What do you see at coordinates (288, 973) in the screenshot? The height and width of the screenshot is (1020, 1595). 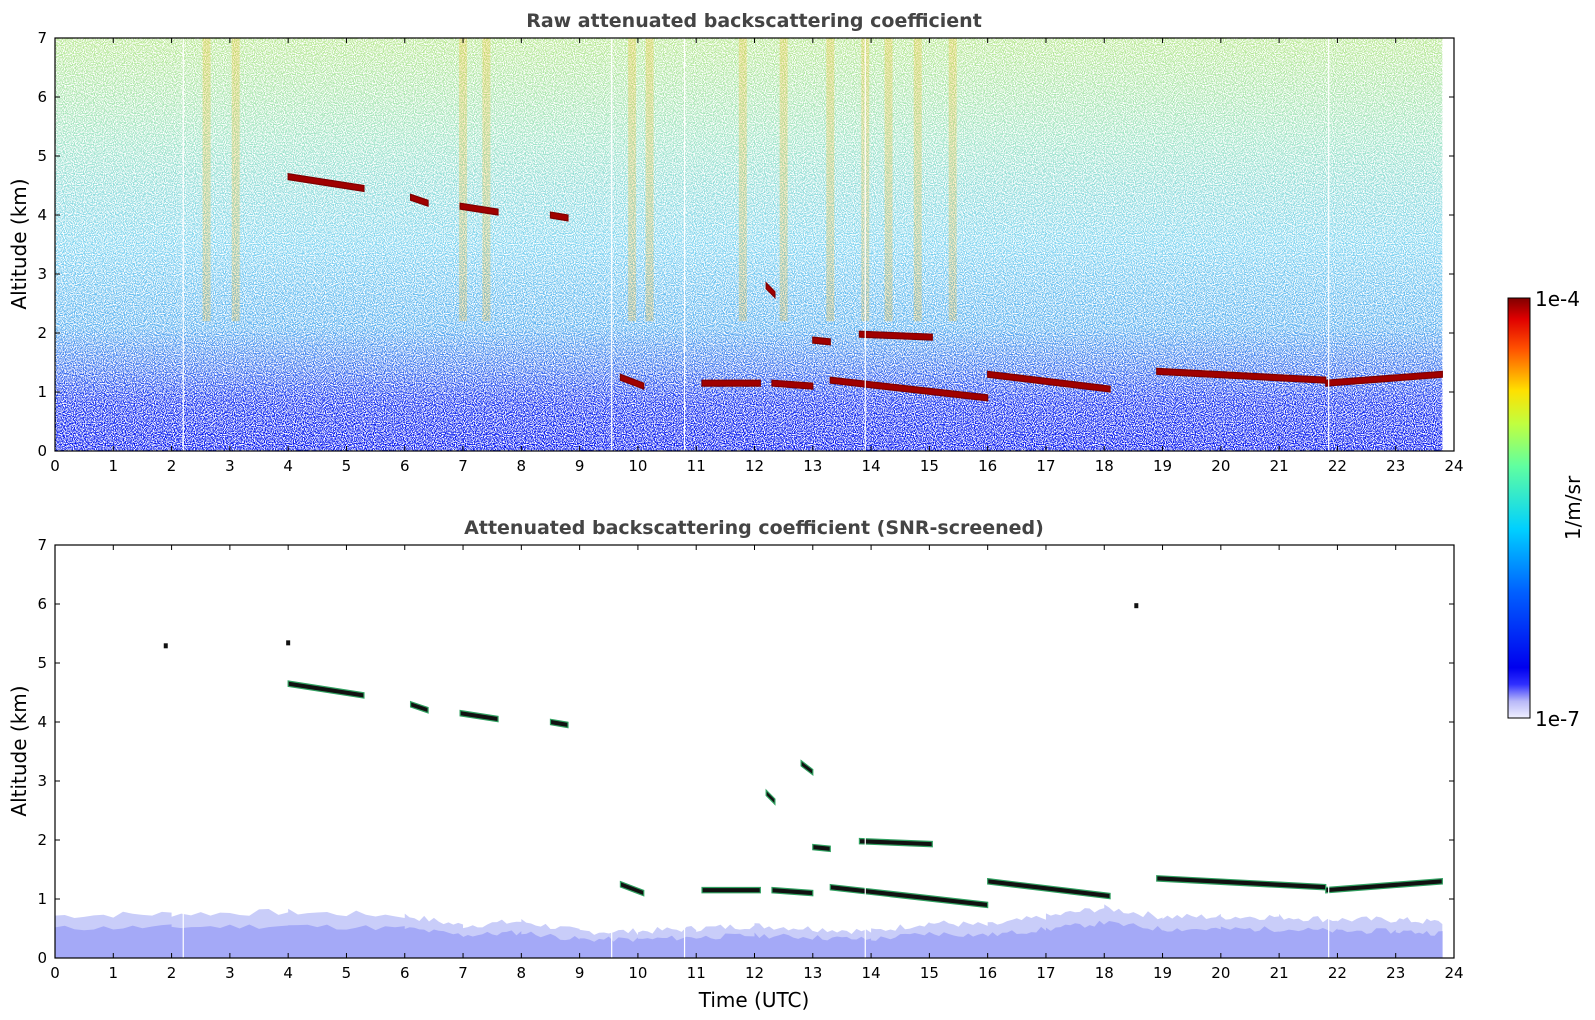 I see `x-tick-label: 4` at bounding box center [288, 973].